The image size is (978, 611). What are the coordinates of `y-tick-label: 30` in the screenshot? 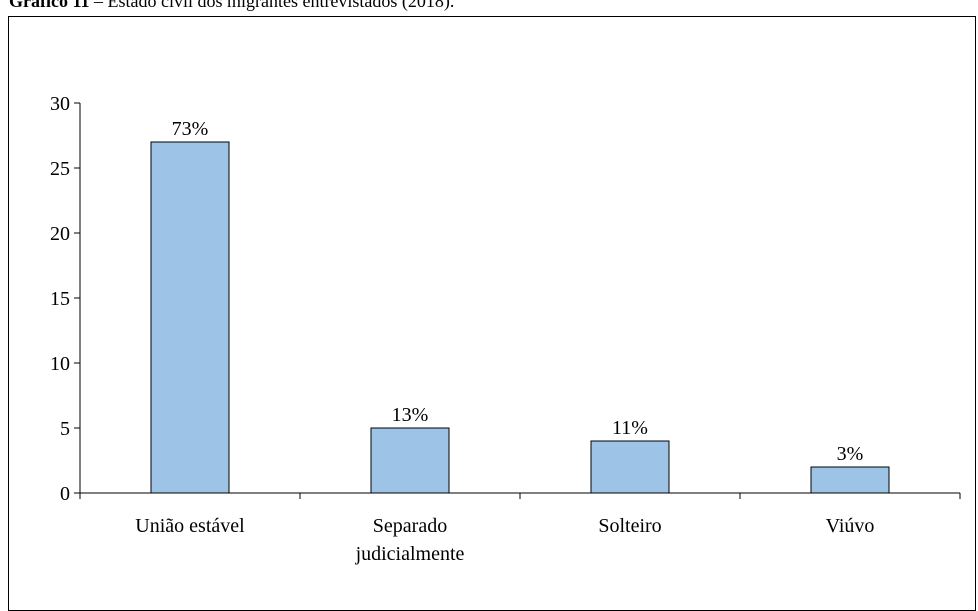 It's located at (60, 104).